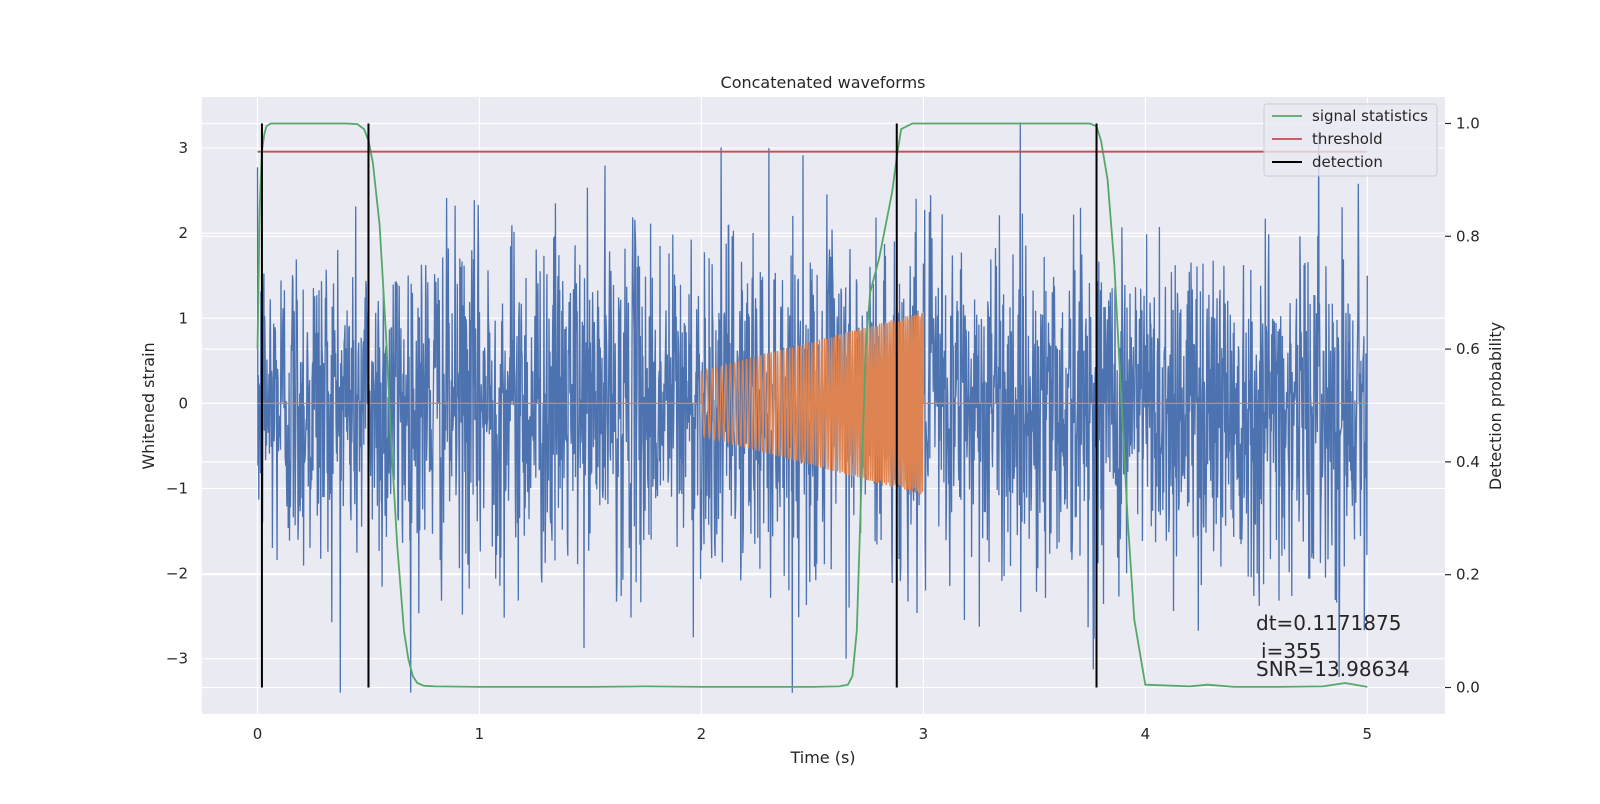  I want to click on annotations: dt=0.1171875 i=355 SNR=13.98634, so click(1333, 646).